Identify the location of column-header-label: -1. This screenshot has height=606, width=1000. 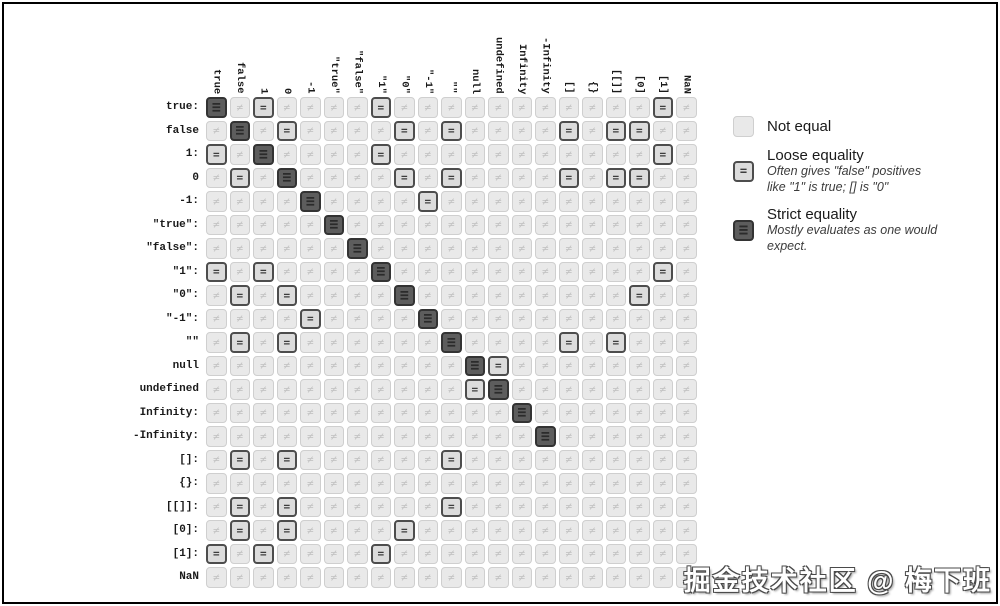
(310, 87).